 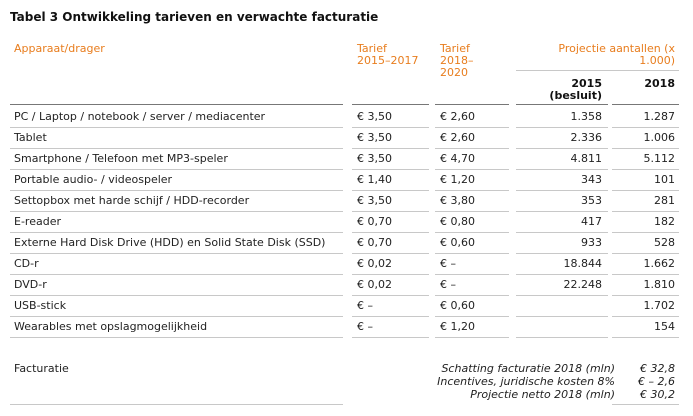 I want to click on header-tariff-2018: Tarief 2018– 2020, so click(x=457, y=61).